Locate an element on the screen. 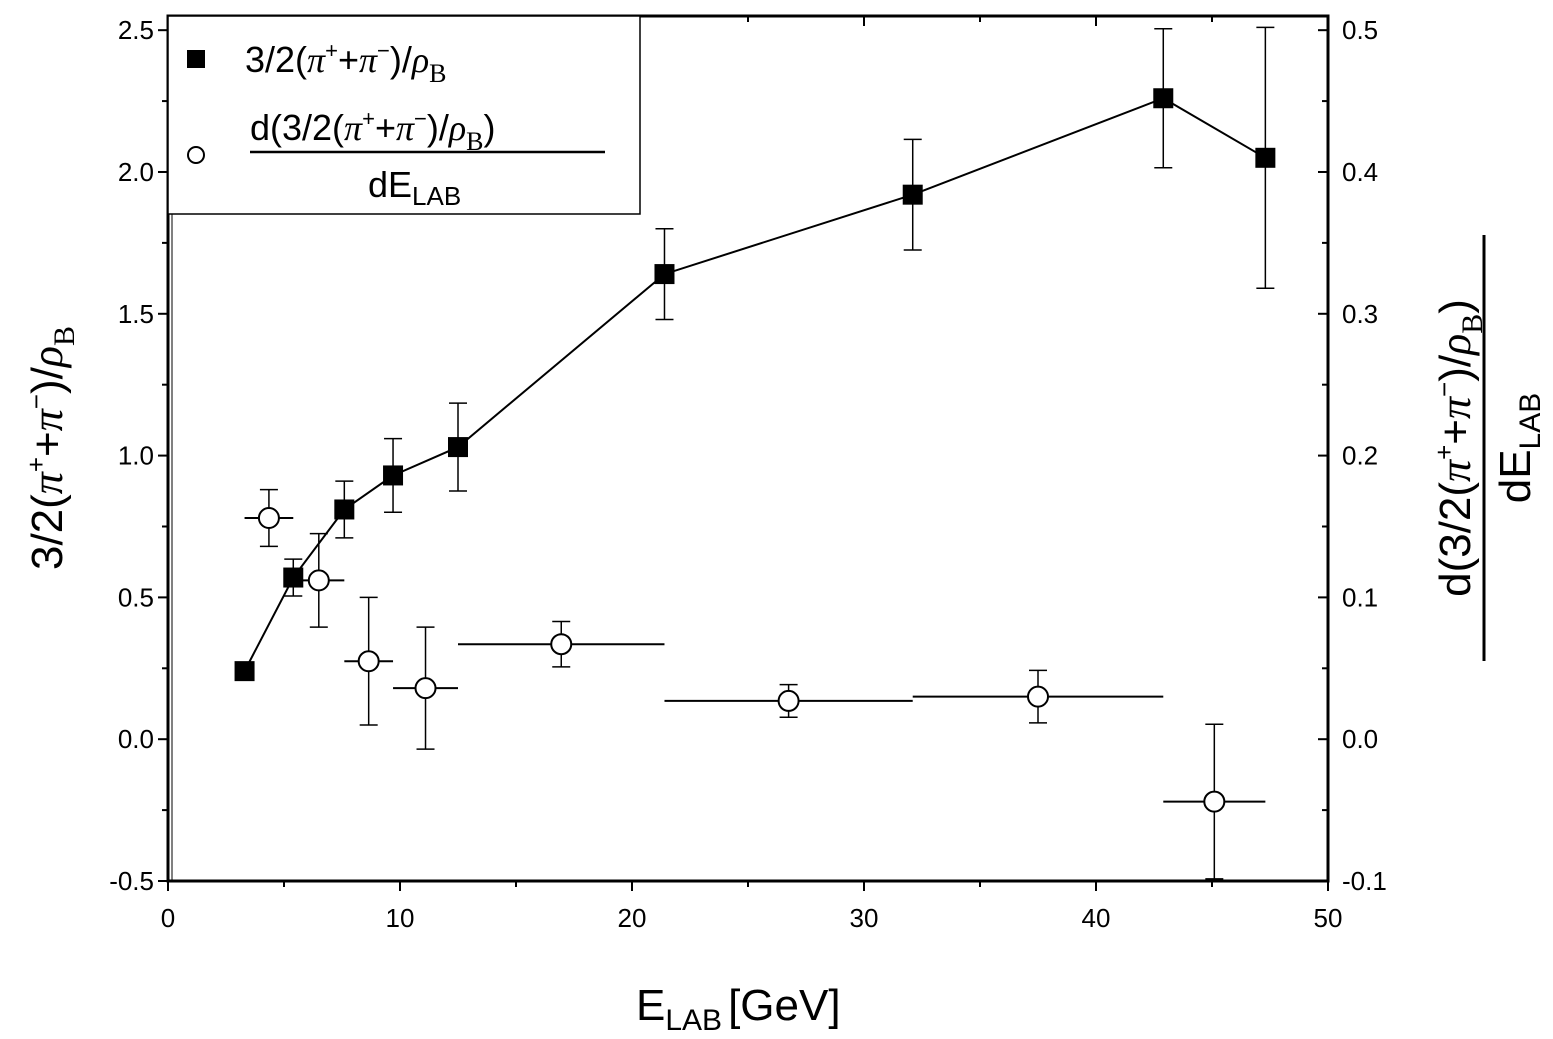  y-right-tick-label: 0.1 is located at coordinates (1360, 597).